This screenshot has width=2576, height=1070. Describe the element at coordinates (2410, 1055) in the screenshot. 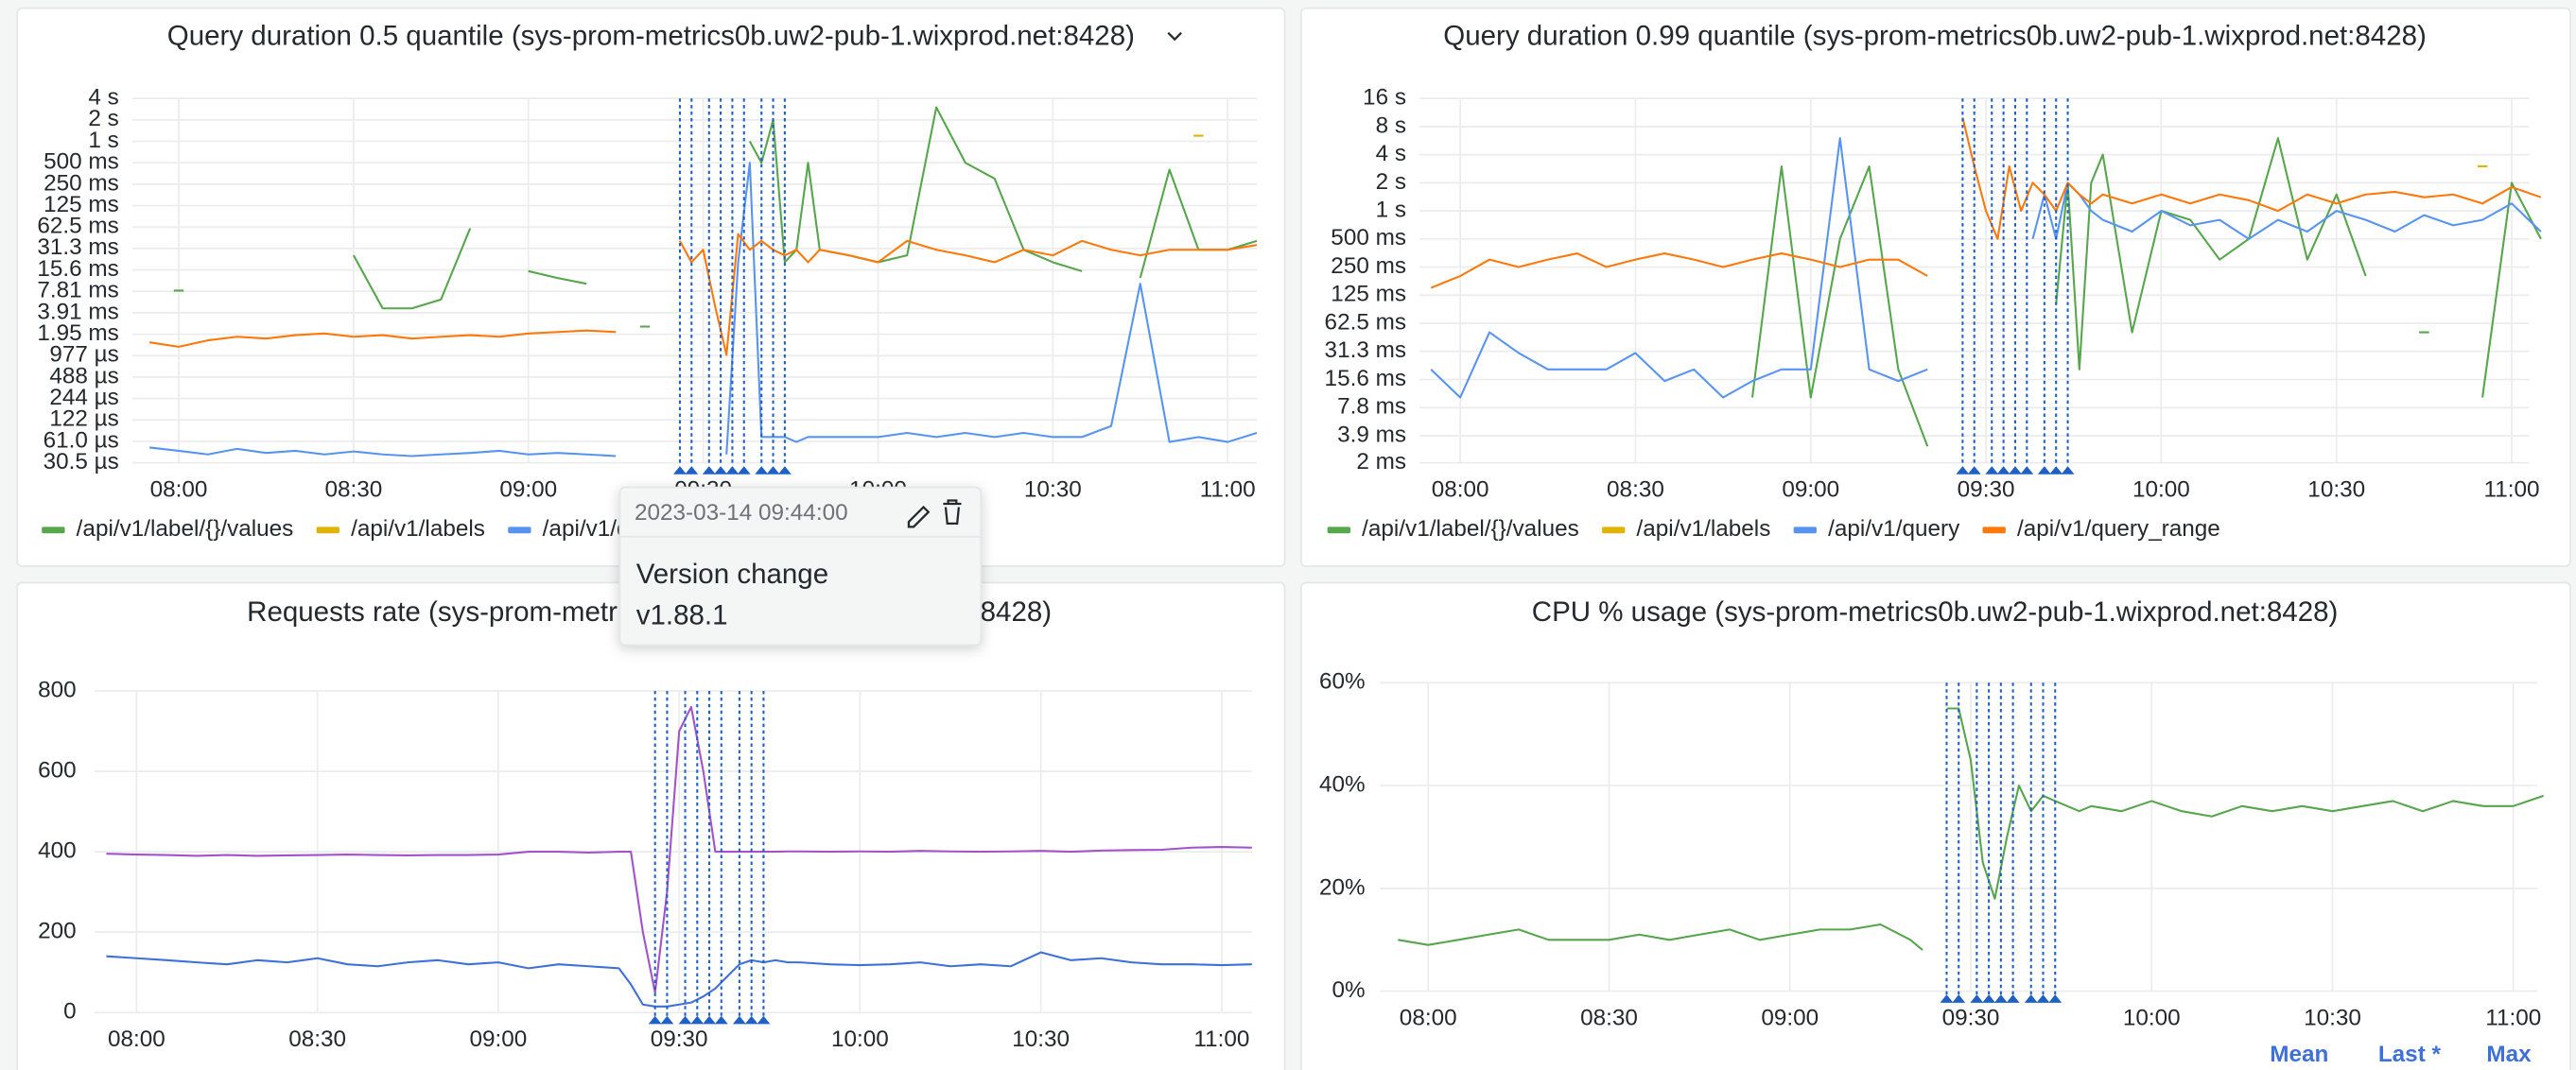

I see `legend-column: Last *` at that location.